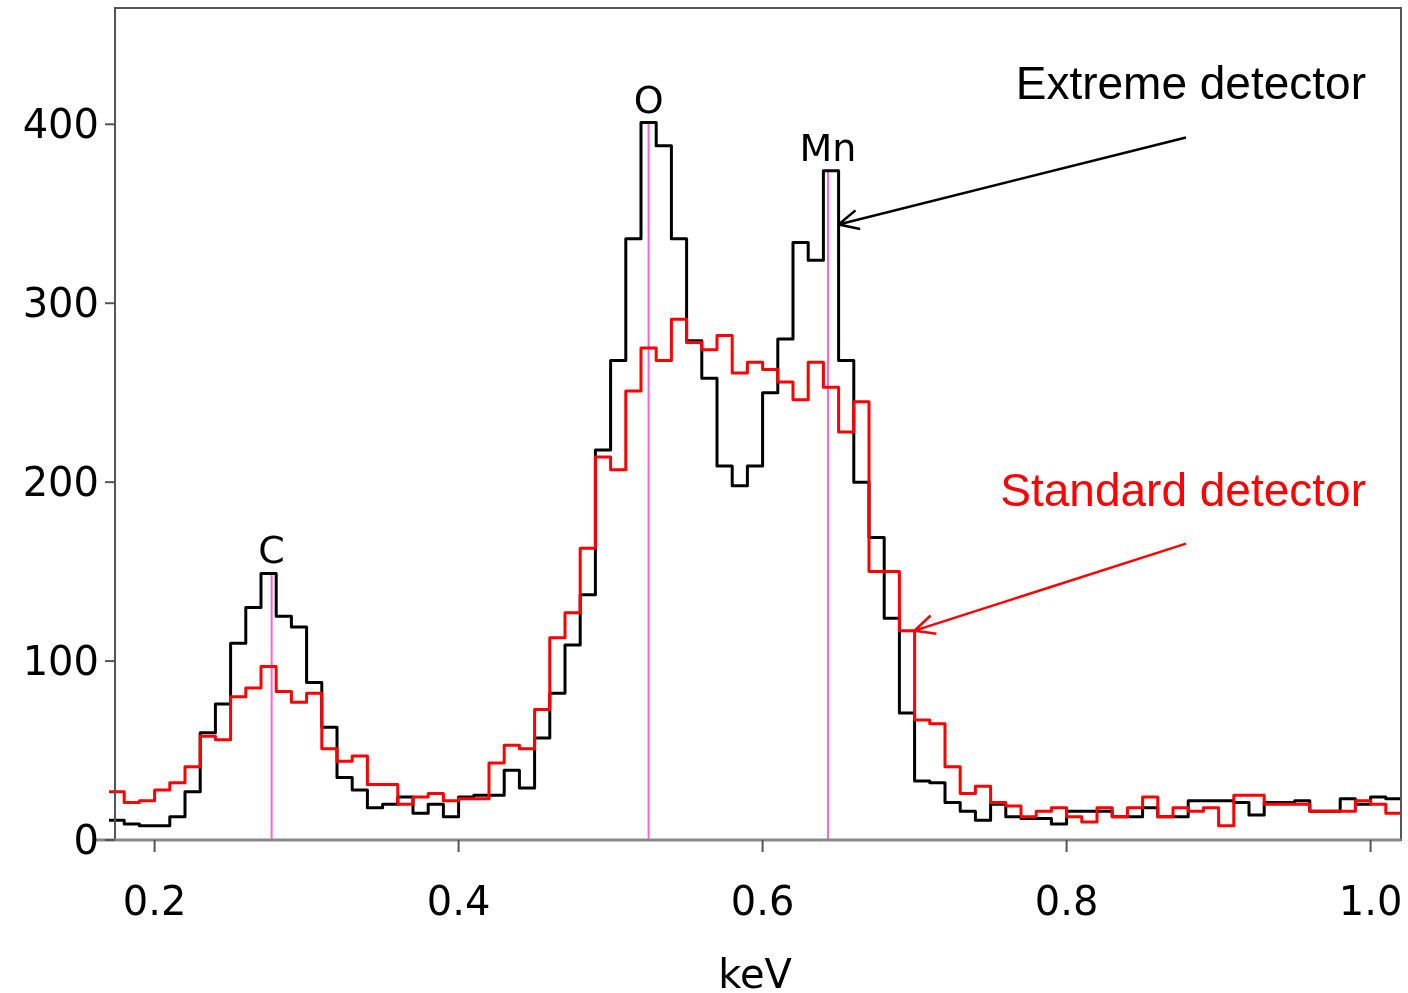 The image size is (1408, 993). What do you see at coordinates (60, 661) in the screenshot?
I see `y-tick-label: 100` at bounding box center [60, 661].